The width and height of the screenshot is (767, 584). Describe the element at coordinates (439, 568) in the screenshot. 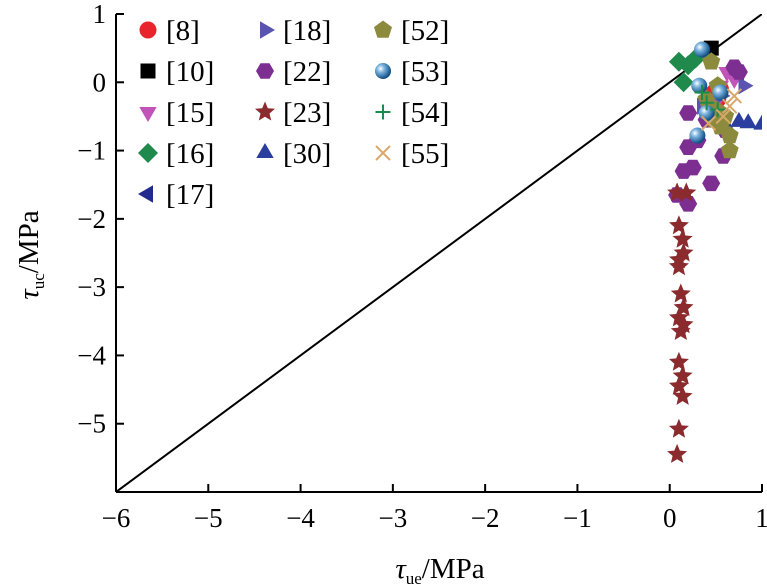

I see `x-axis-title: τue/MPa` at that location.